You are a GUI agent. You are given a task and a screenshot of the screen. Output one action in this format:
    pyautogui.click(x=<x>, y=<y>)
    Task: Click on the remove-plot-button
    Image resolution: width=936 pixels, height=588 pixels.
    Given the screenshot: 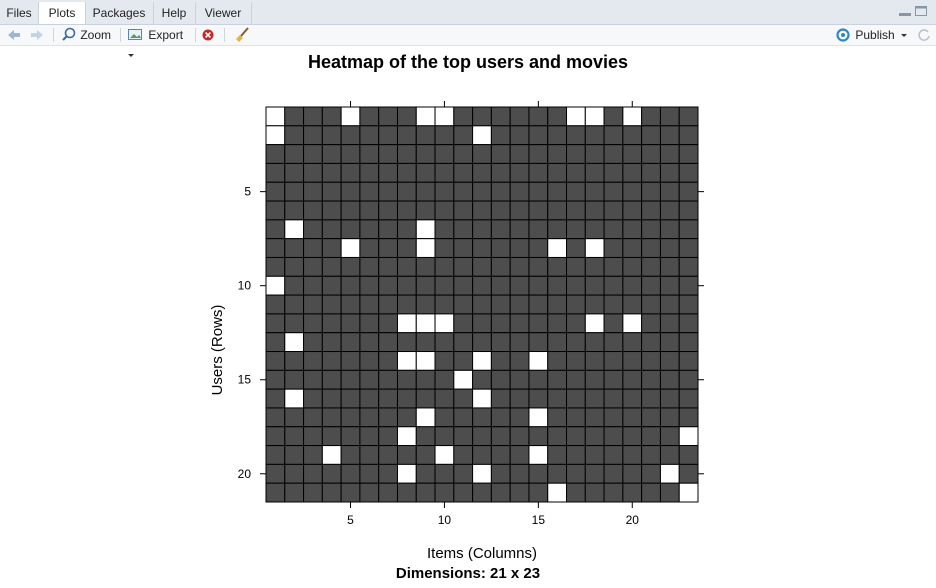 What is the action you would take?
    pyautogui.click(x=208, y=35)
    